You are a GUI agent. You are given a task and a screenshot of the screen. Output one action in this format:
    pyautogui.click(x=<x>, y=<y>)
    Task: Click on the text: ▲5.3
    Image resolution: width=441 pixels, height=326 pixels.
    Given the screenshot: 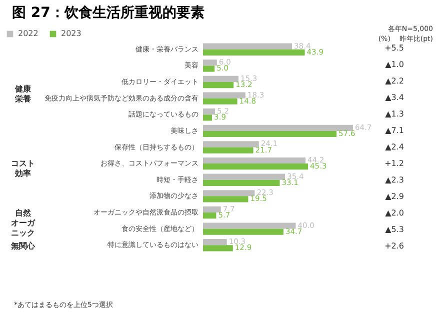 What is the action you would take?
    pyautogui.click(x=394, y=229)
    